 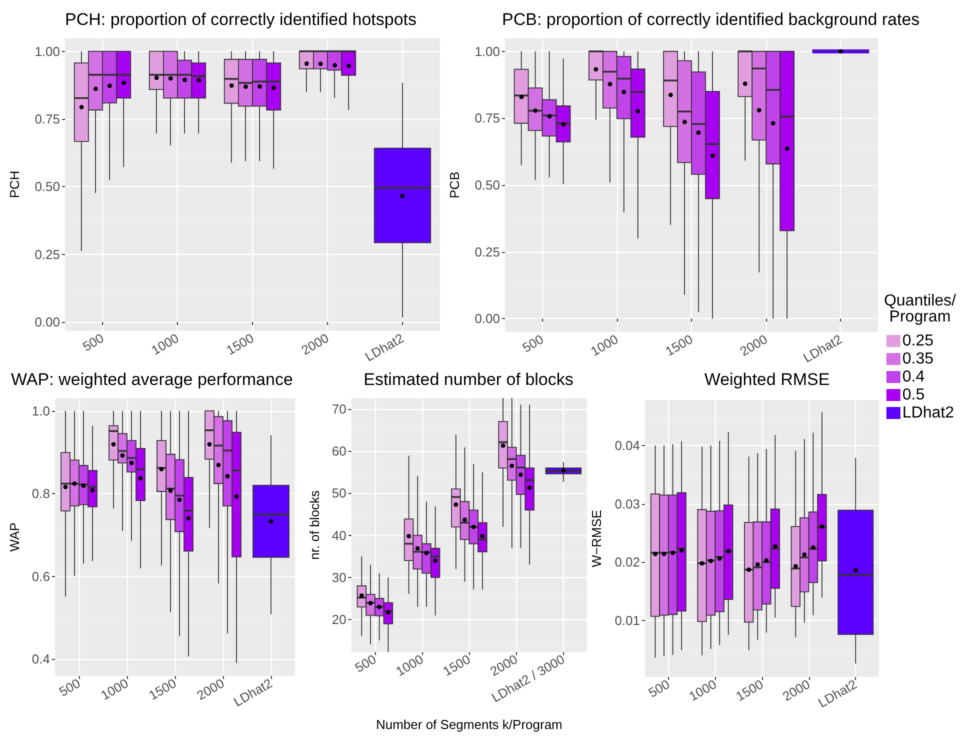 What do you see at coordinates (767, 379) in the screenshot?
I see `chart-title: Weighted RMSE` at bounding box center [767, 379].